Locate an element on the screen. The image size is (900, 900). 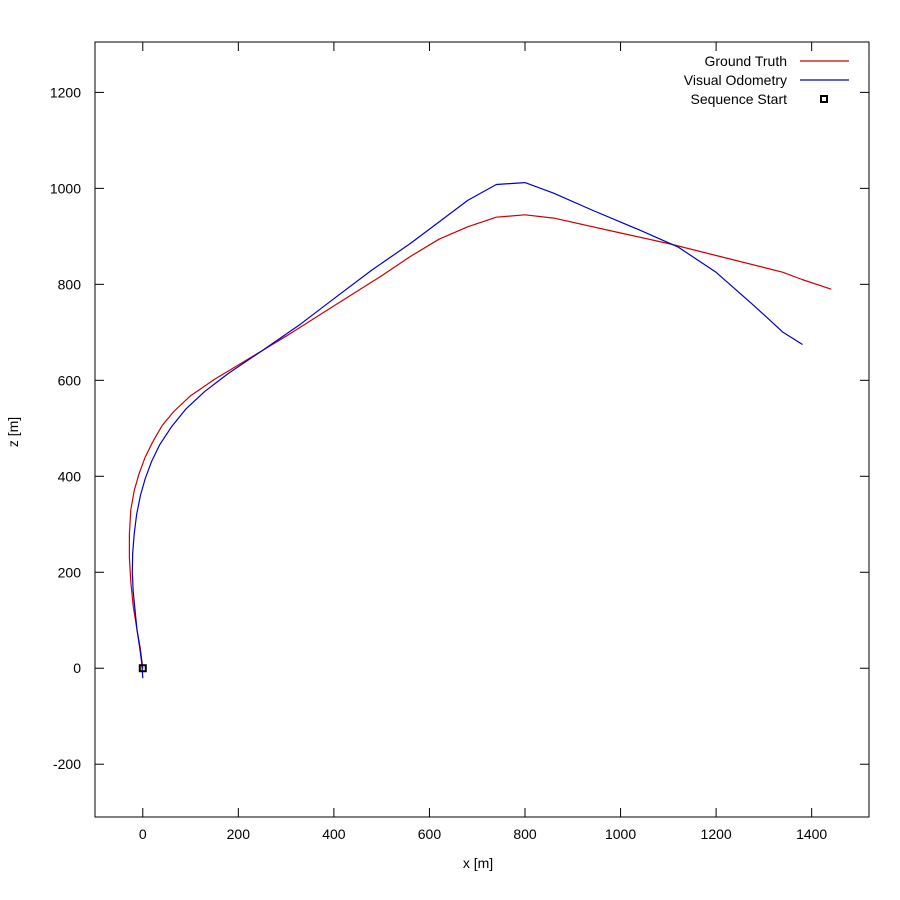
y-tick-label: 200 is located at coordinates (70, 572).